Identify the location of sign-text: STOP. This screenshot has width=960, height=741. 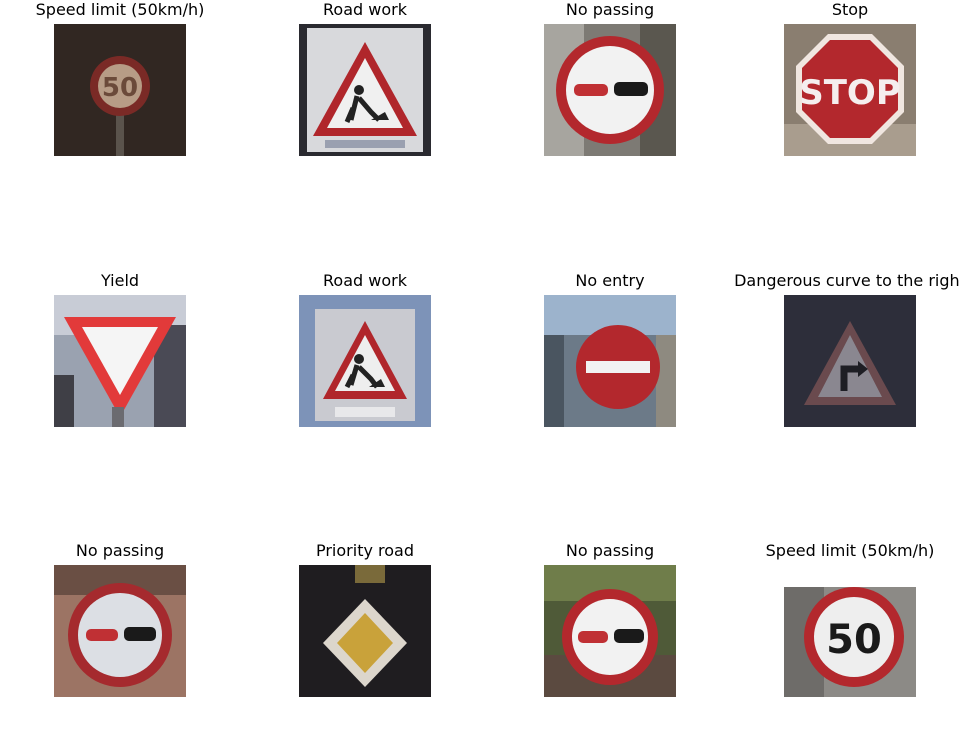
(850, 93).